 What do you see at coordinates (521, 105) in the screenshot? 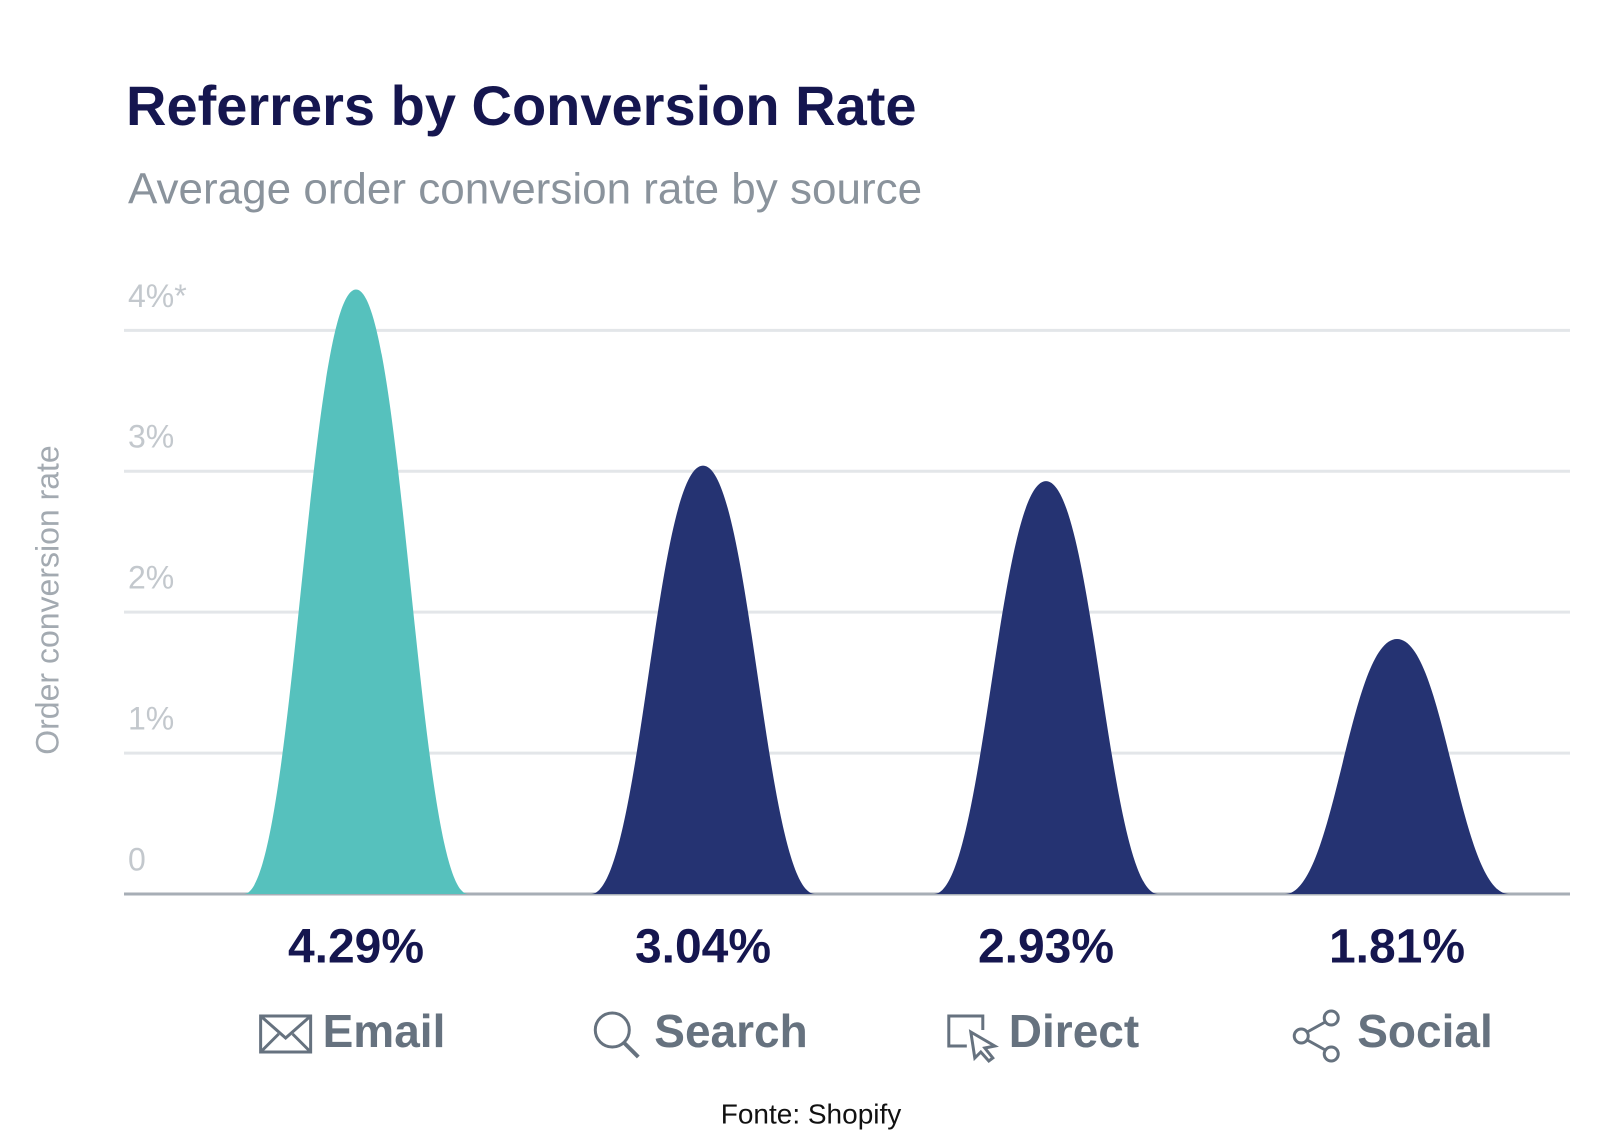
I see `chart-title: Referrers by Conversion Rate` at bounding box center [521, 105].